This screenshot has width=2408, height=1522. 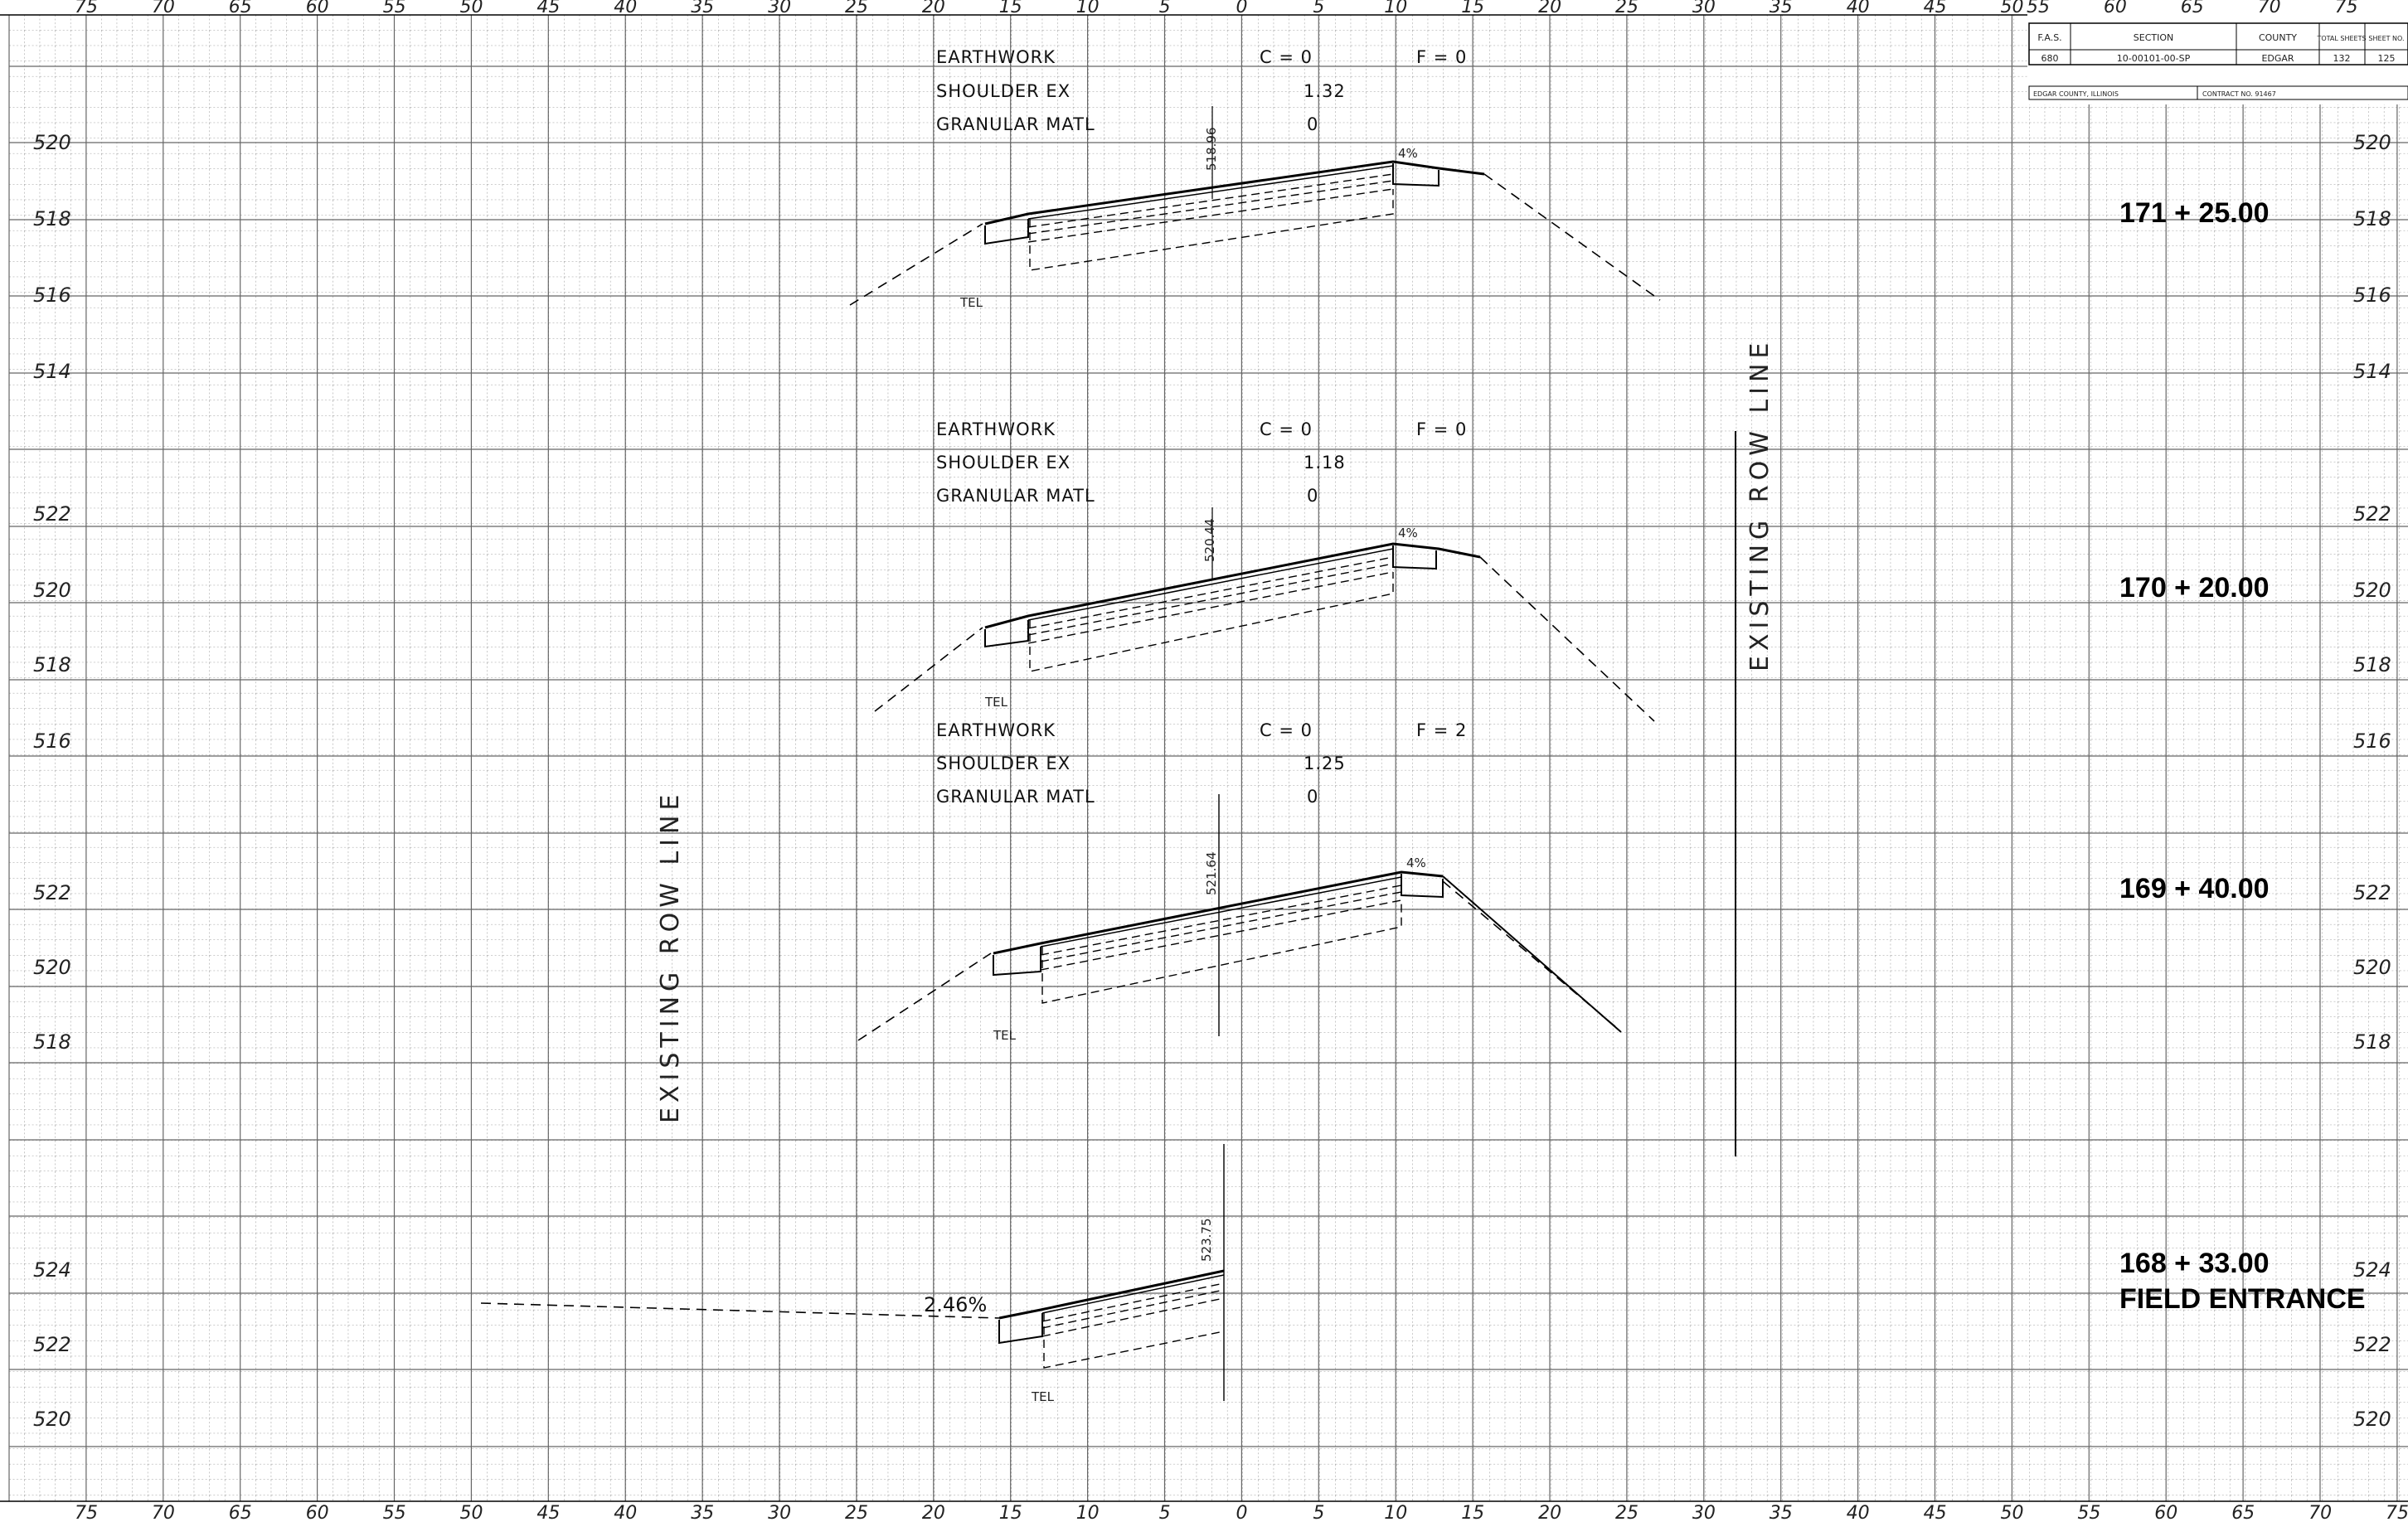 What do you see at coordinates (2372, 967) in the screenshot?
I see `elevation-label-right: 520` at bounding box center [2372, 967].